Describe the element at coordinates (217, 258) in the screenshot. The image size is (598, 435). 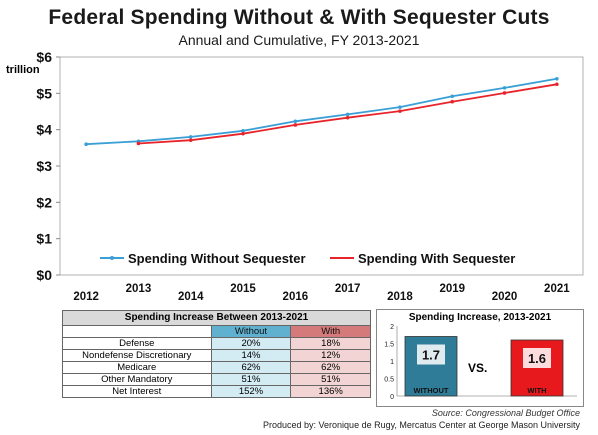
I see `legend-label: Spending Without Sequester` at that location.